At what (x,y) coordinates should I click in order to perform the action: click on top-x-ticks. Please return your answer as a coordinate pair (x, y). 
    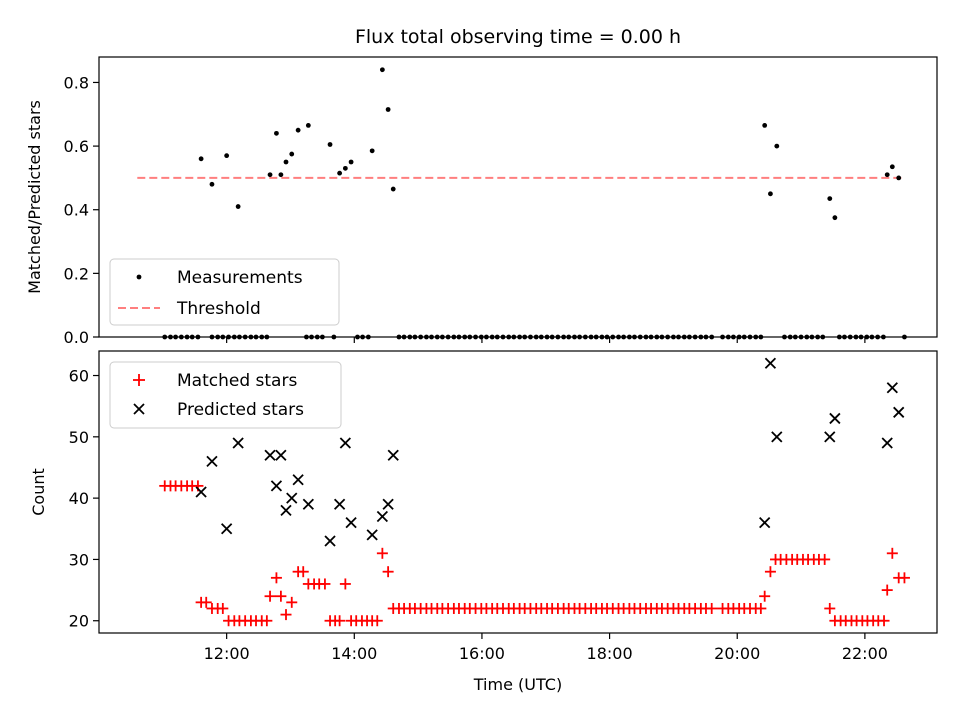
    Looking at the image, I should click on (546, 340).